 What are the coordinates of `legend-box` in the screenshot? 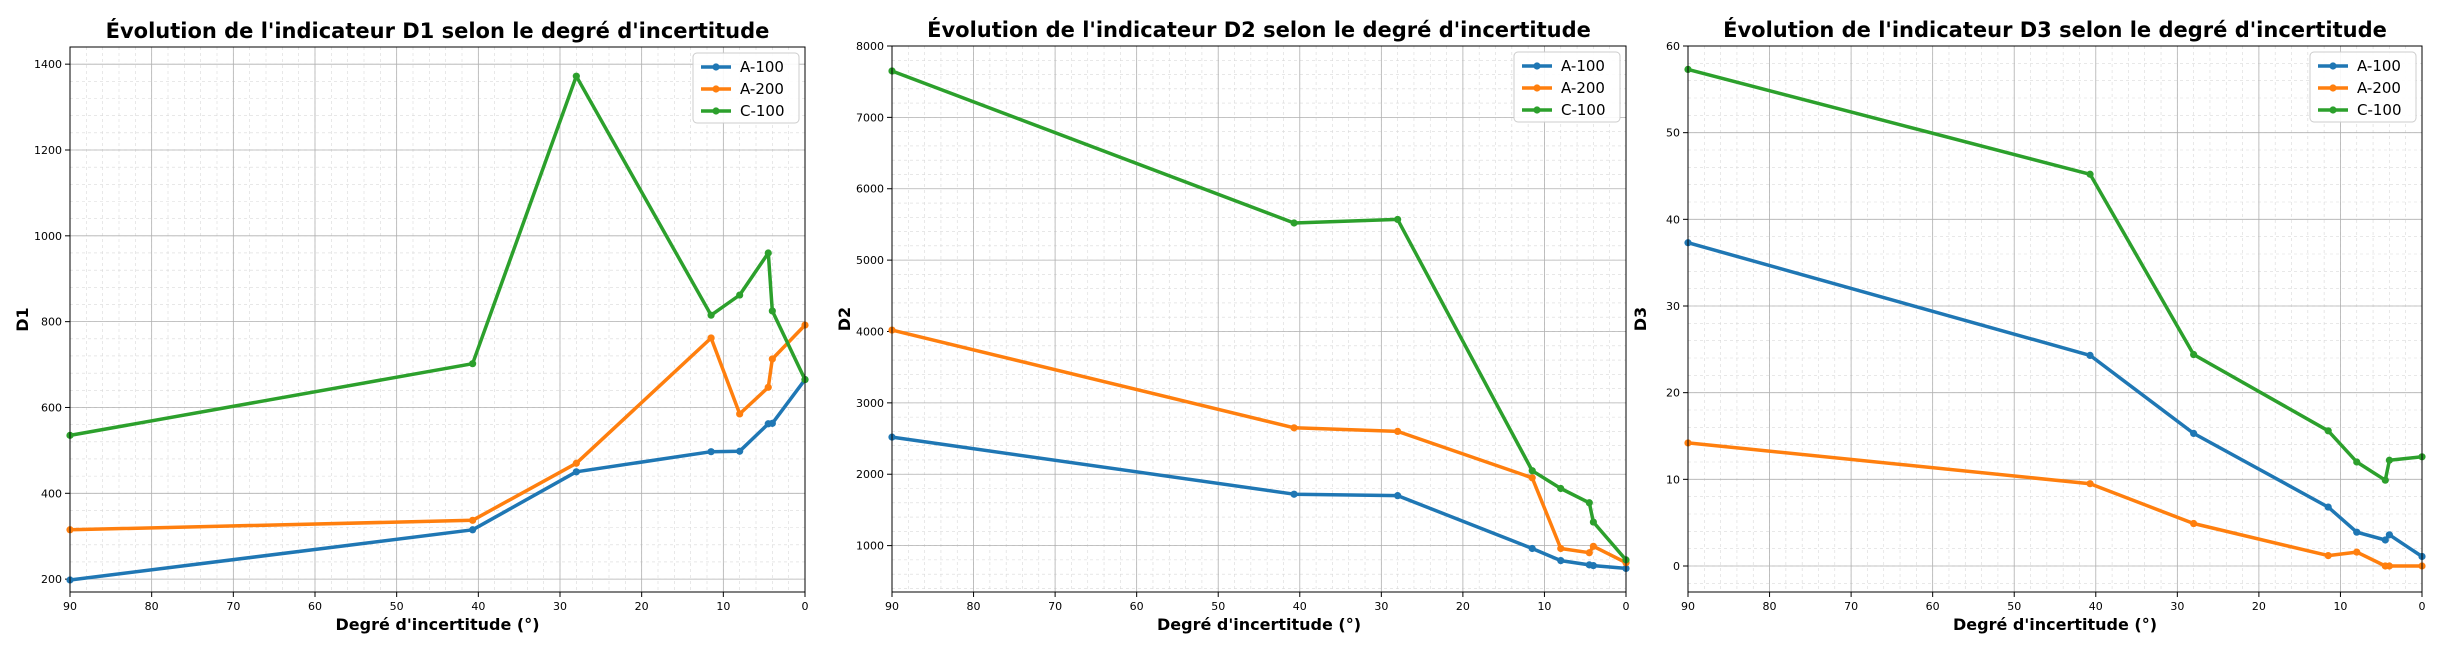 It's located at (746, 88).